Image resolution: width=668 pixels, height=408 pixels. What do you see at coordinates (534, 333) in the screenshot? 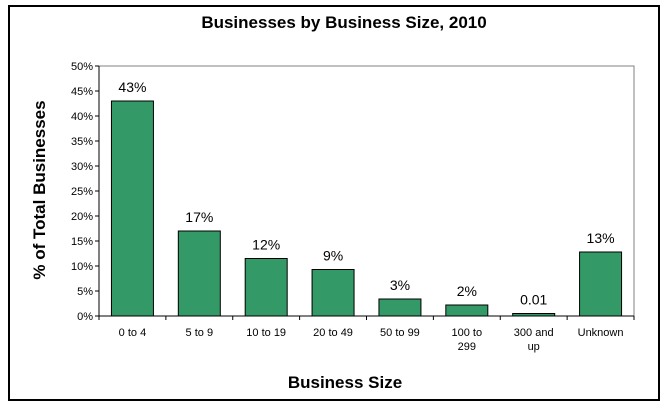
I see `x-tick-label: 300 and` at bounding box center [534, 333].